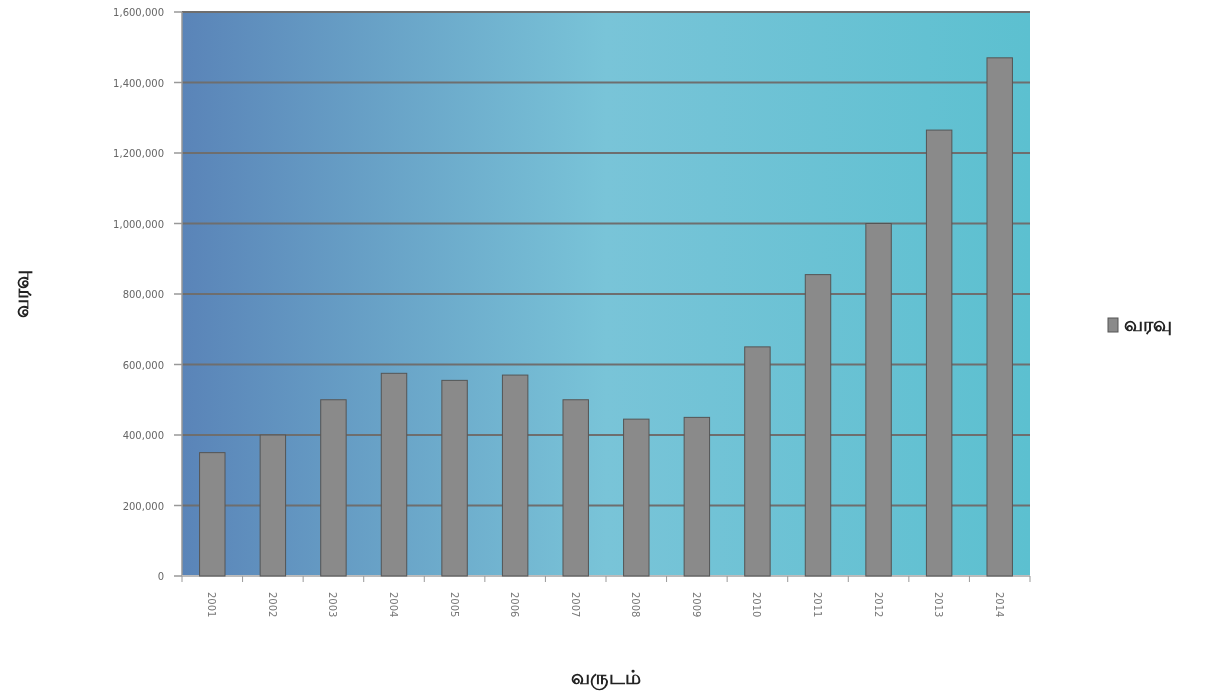 This screenshot has width=1210, height=695. Describe the element at coordinates (606, 678) in the screenshot. I see `x-axis-title: வருடம்` at that location.